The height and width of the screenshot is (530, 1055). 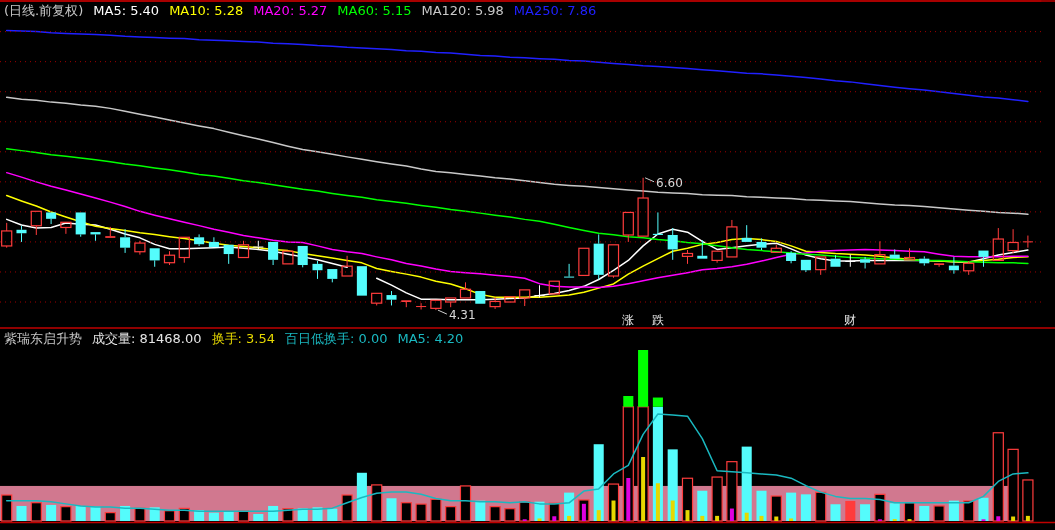 I want to click on category-label: 财, so click(x=850, y=320).